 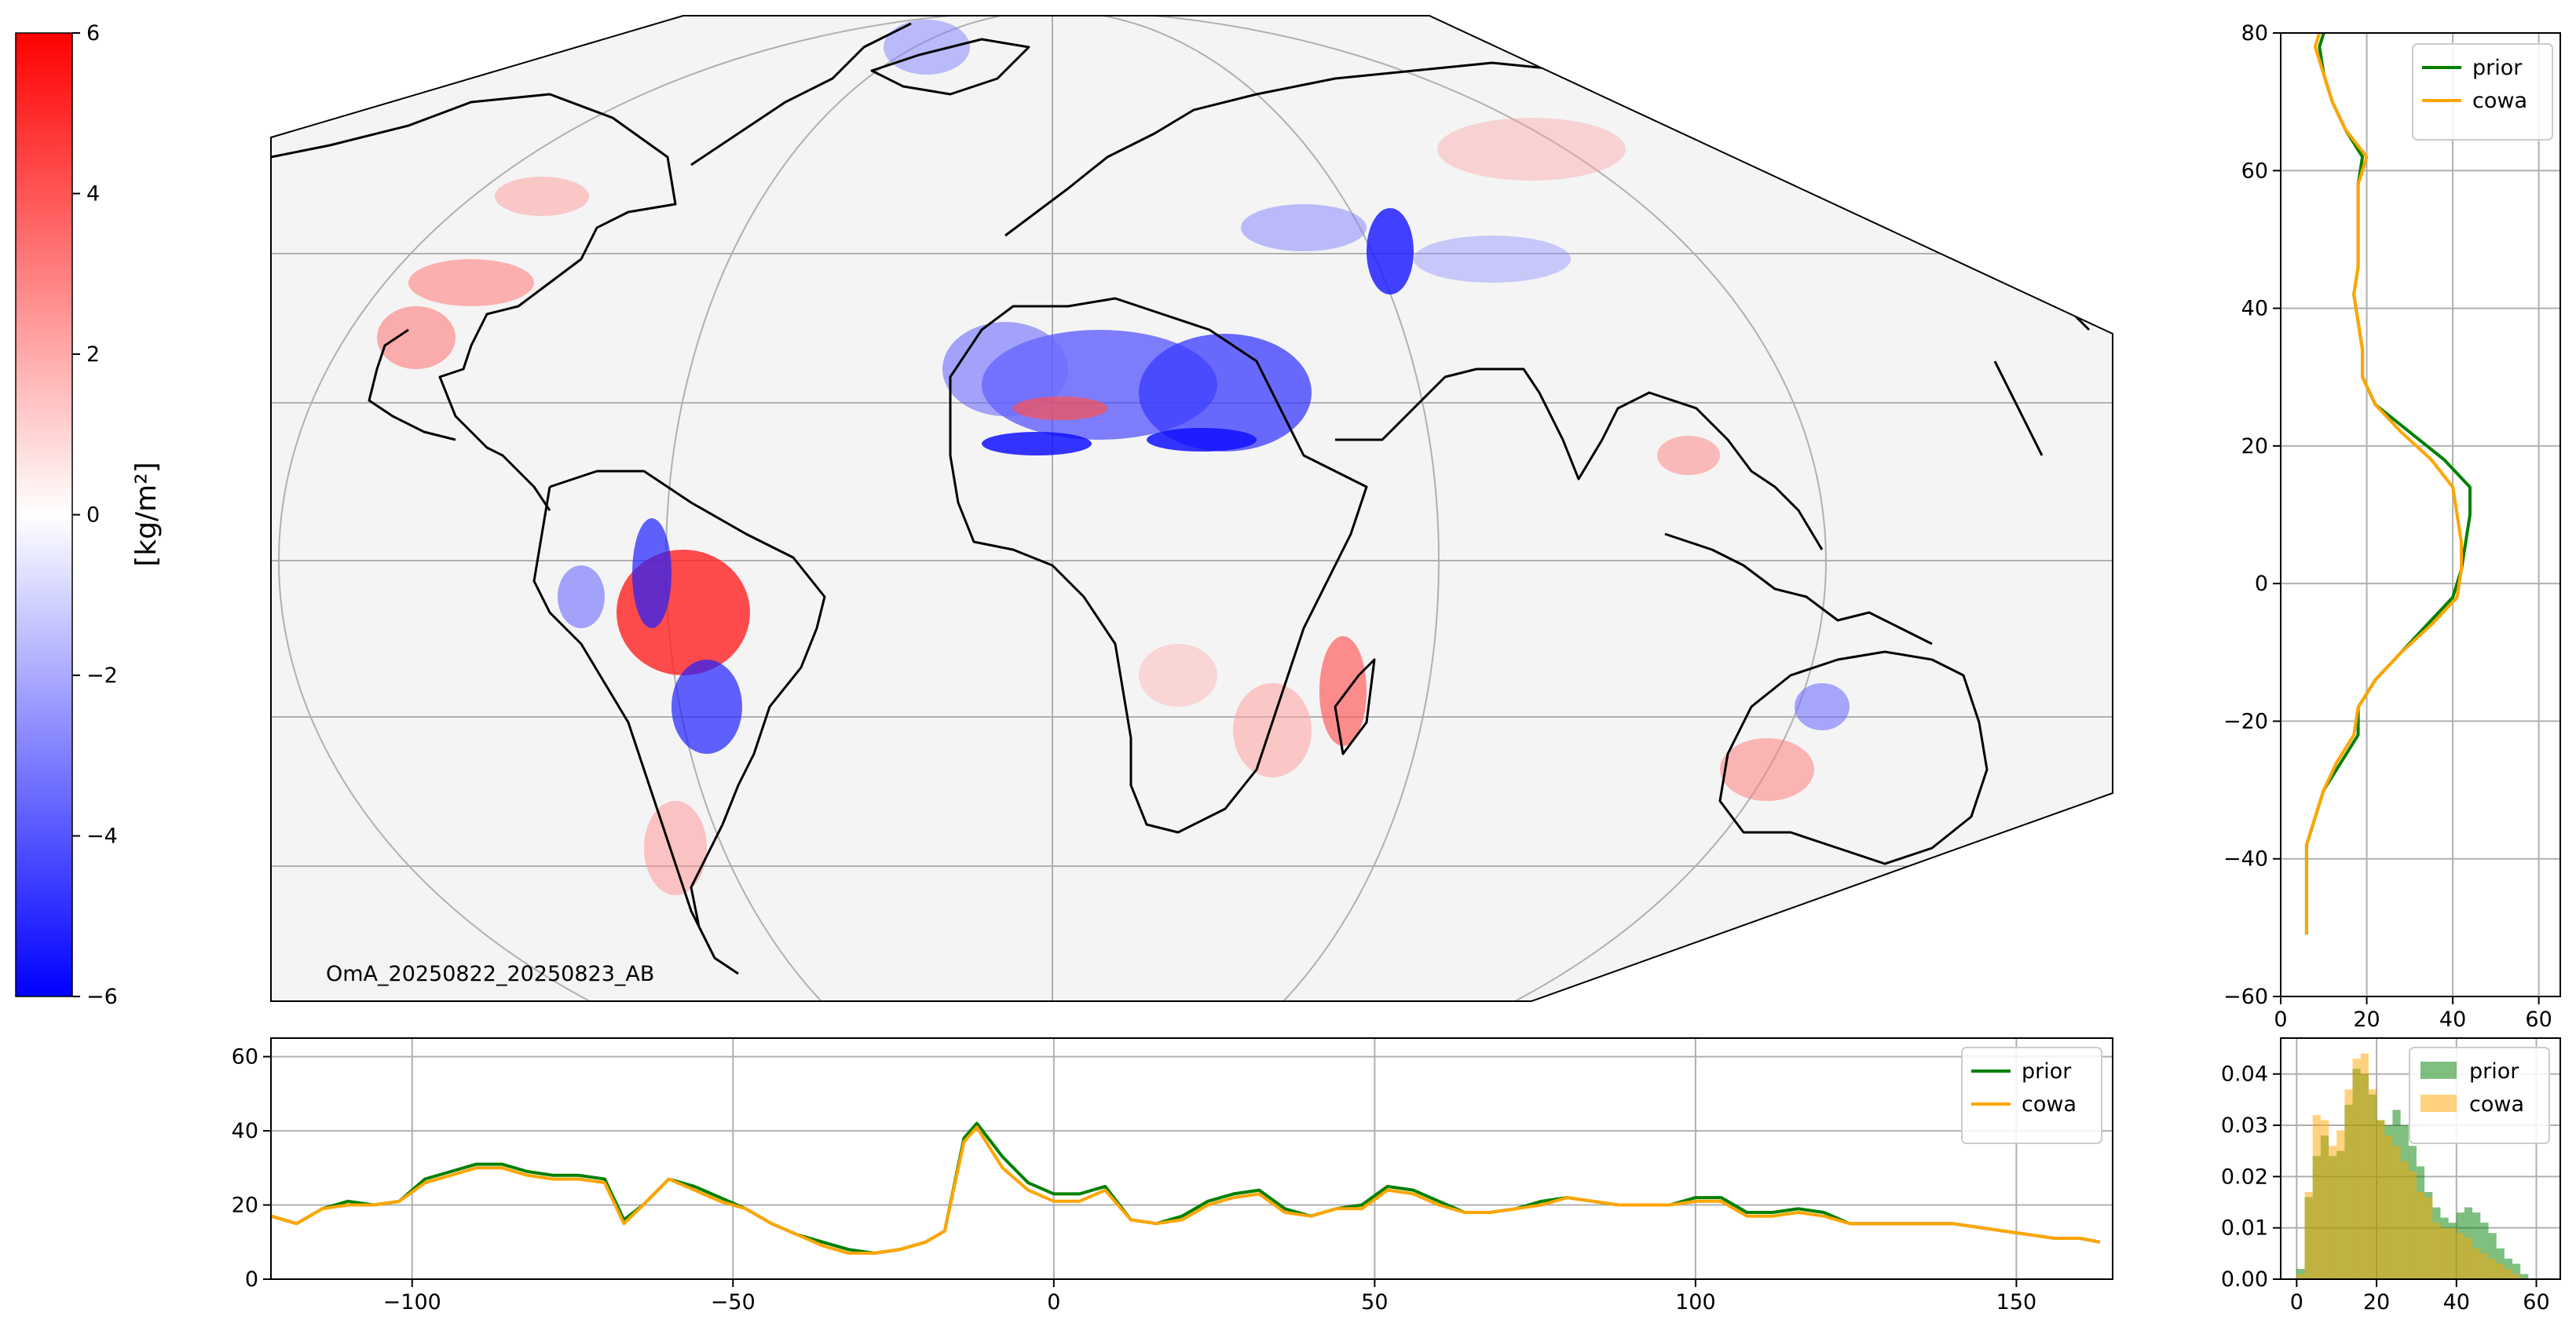 I want to click on histogram-xtick-label: 40, so click(x=2457, y=1302).